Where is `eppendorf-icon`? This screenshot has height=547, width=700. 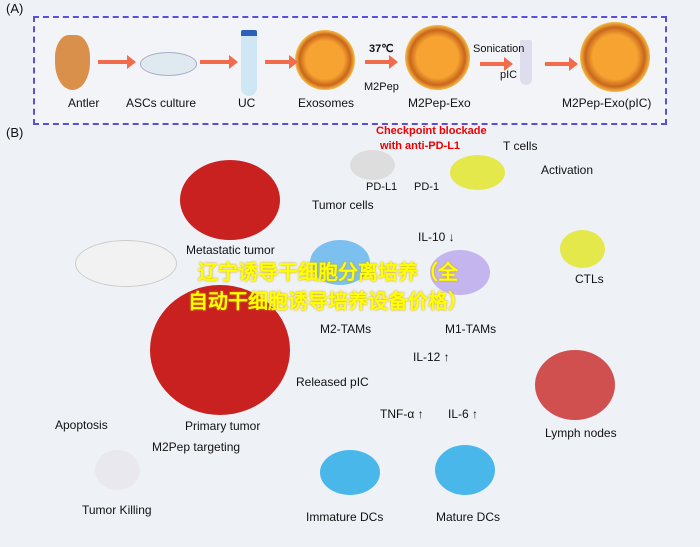
eppendorf-icon is located at coordinates (526, 62).